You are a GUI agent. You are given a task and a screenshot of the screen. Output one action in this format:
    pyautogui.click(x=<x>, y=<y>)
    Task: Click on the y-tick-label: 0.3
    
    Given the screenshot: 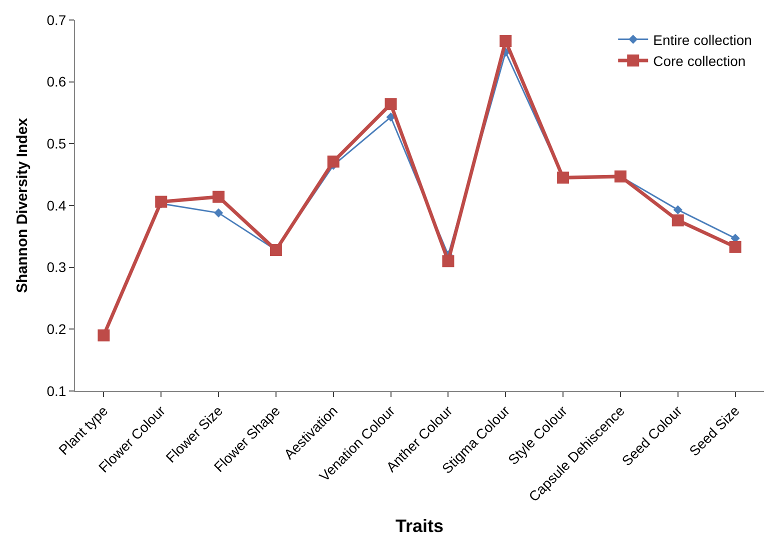 What is the action you would take?
    pyautogui.click(x=56, y=267)
    